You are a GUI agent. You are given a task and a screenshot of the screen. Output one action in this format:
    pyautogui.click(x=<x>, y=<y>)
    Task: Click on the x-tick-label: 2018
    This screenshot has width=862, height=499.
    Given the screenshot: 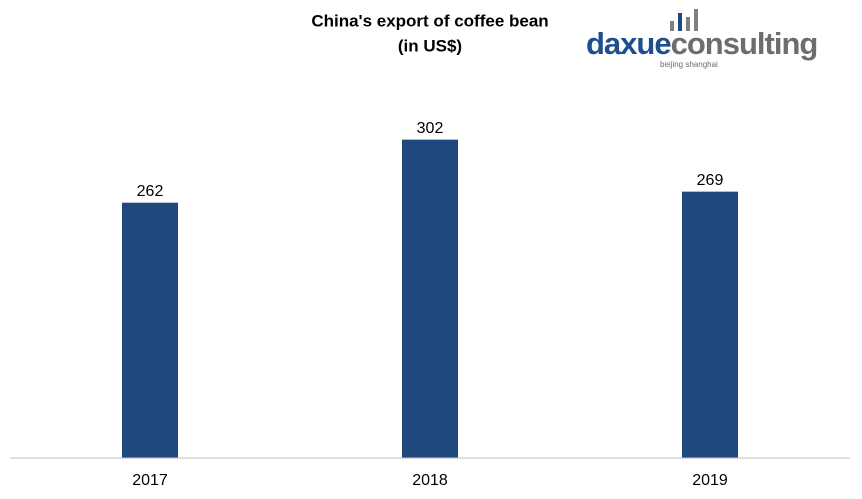 What is the action you would take?
    pyautogui.click(x=430, y=480)
    